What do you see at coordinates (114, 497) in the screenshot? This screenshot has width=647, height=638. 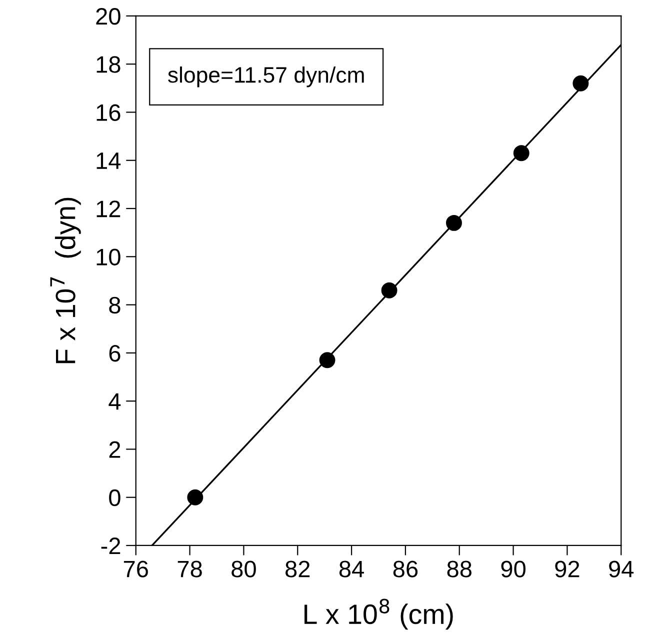 I see `y-tick-label: 0` at bounding box center [114, 497].